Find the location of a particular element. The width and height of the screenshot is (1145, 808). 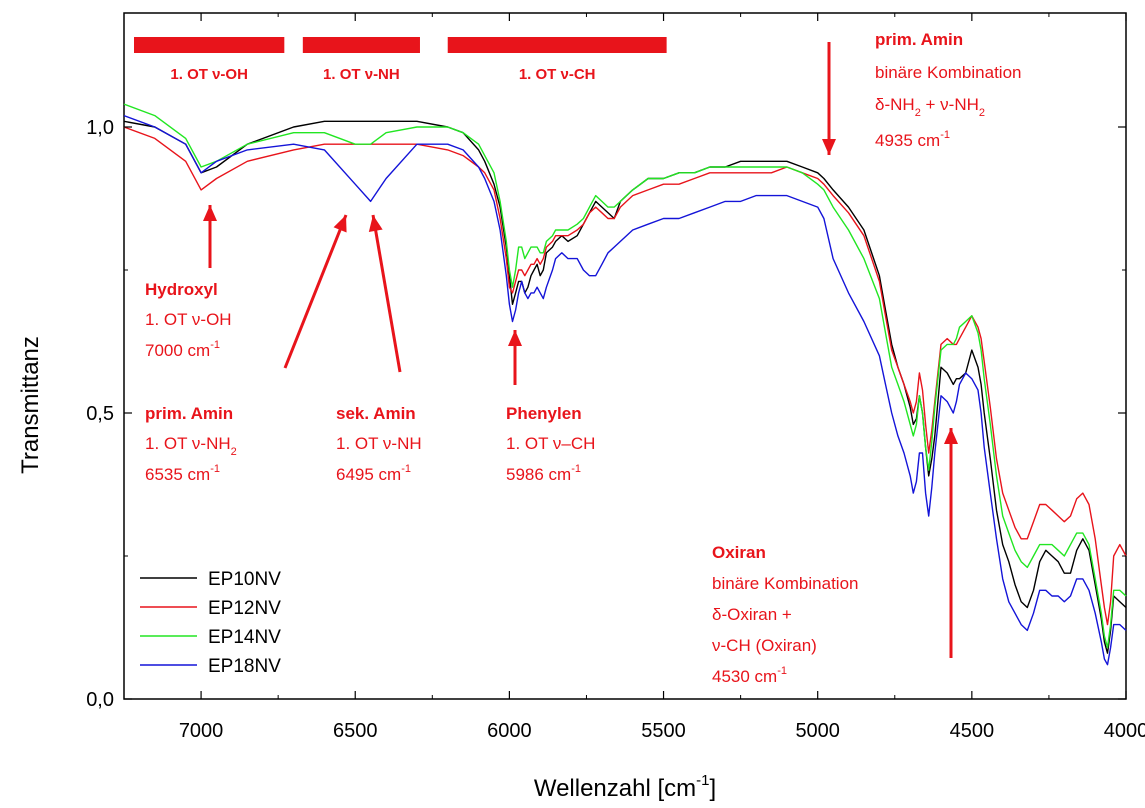

x-tick-label: 7000 is located at coordinates (201, 731).